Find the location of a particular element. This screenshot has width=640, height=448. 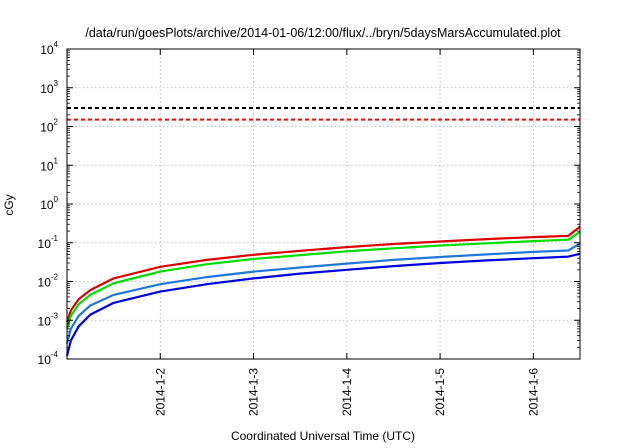

x-tick-label: 2014-1-4 is located at coordinates (347, 392).